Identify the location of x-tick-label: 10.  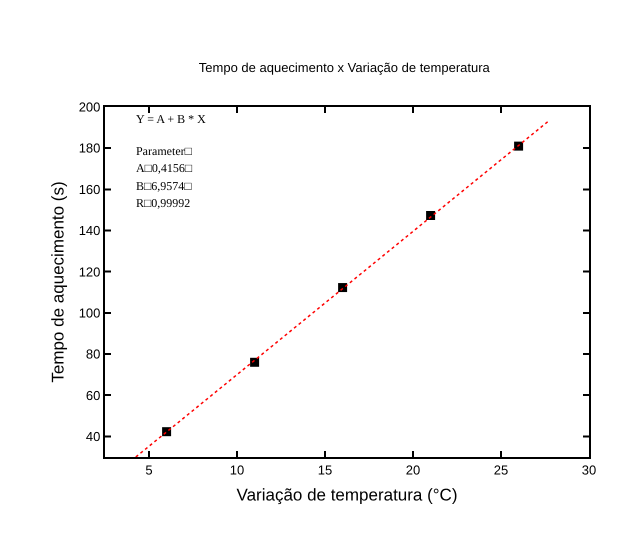
(237, 470).